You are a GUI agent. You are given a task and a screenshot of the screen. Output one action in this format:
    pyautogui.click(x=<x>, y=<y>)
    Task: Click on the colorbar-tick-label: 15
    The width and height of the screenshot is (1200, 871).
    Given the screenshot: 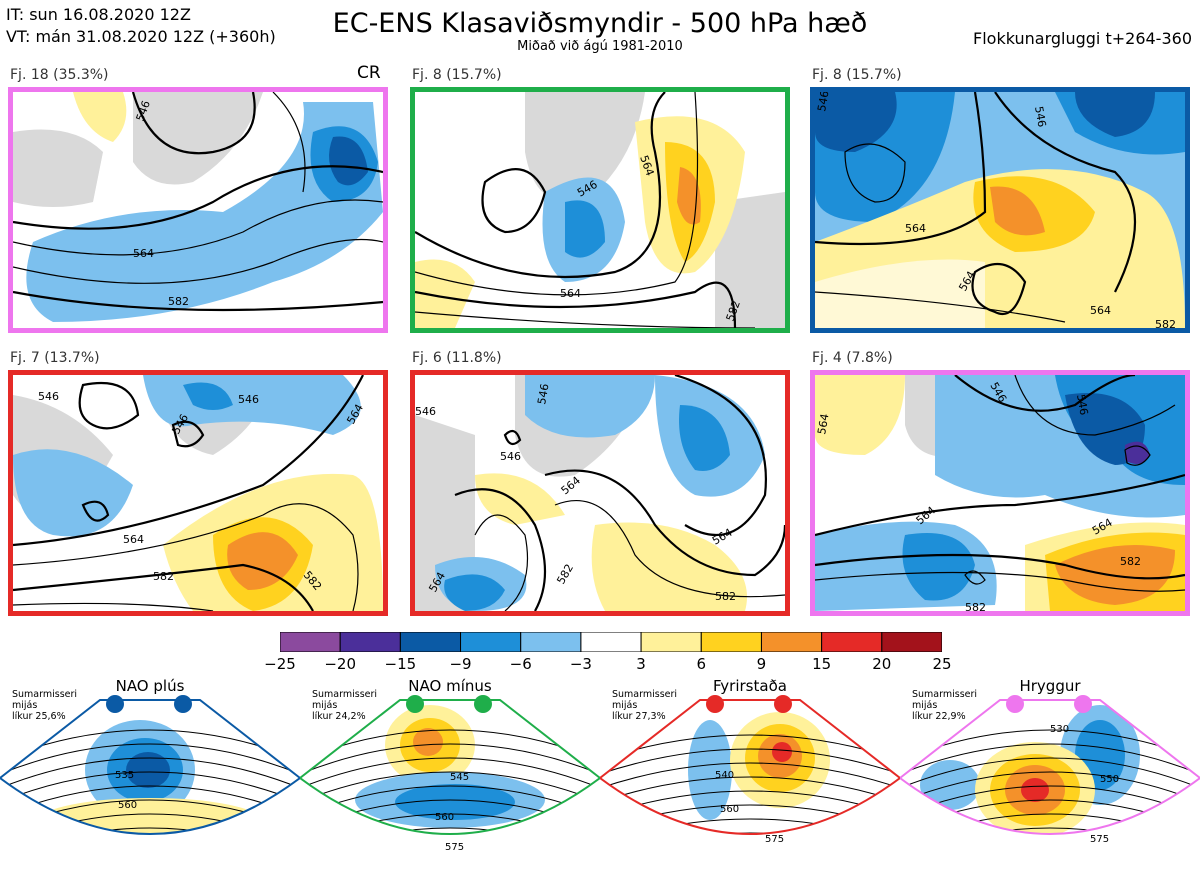 What is the action you would take?
    pyautogui.click(x=822, y=664)
    